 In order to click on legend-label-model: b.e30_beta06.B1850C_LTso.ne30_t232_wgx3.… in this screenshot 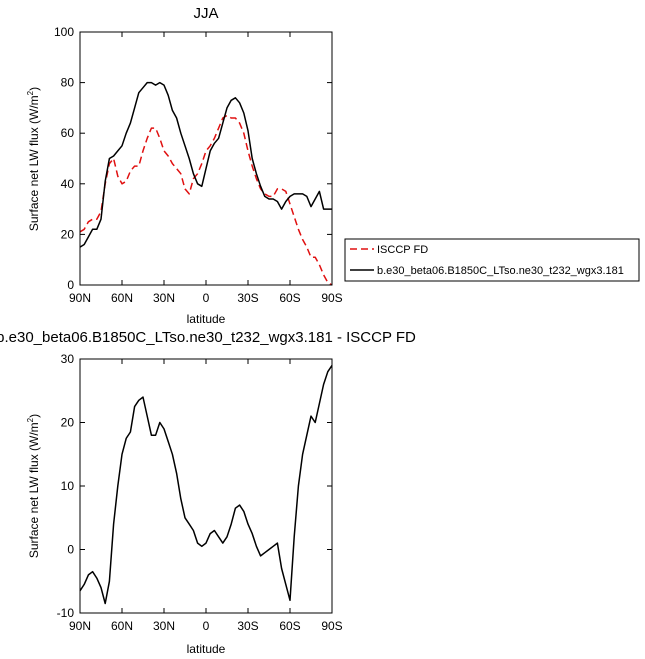, I will do `click(500, 271)`.